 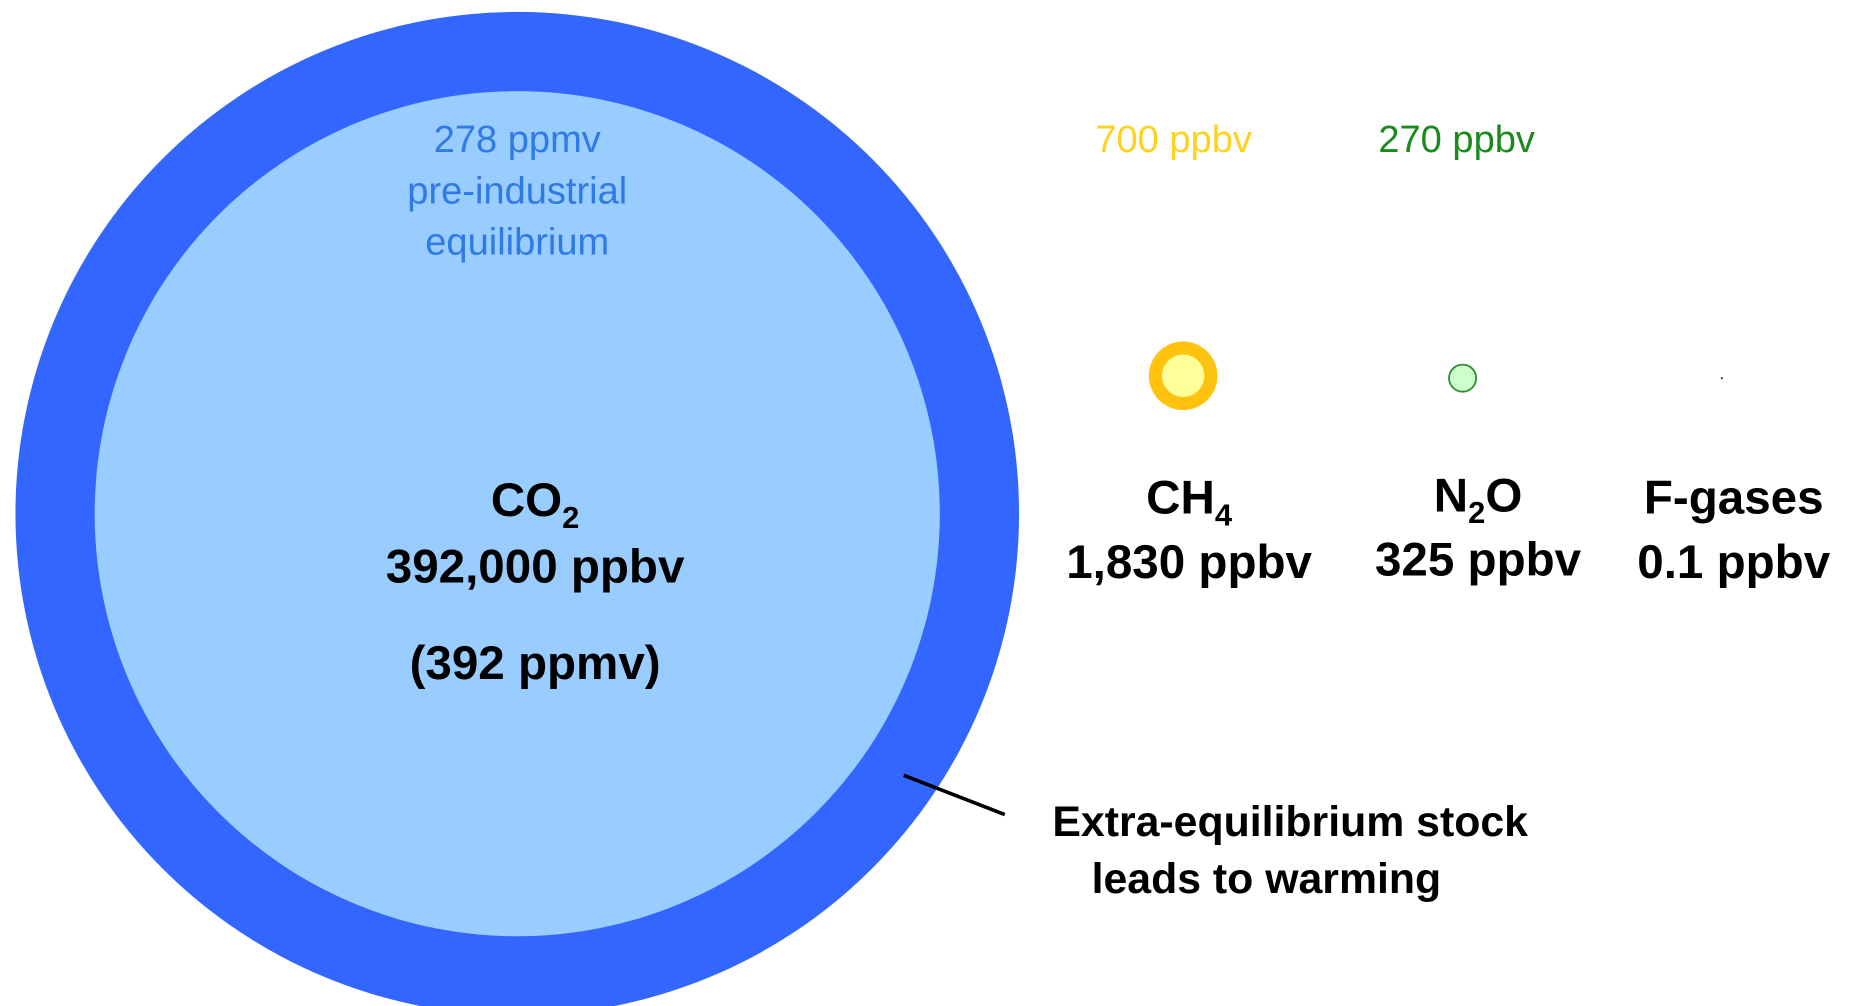 I want to click on formula: F-gases, so click(x=1734, y=498).